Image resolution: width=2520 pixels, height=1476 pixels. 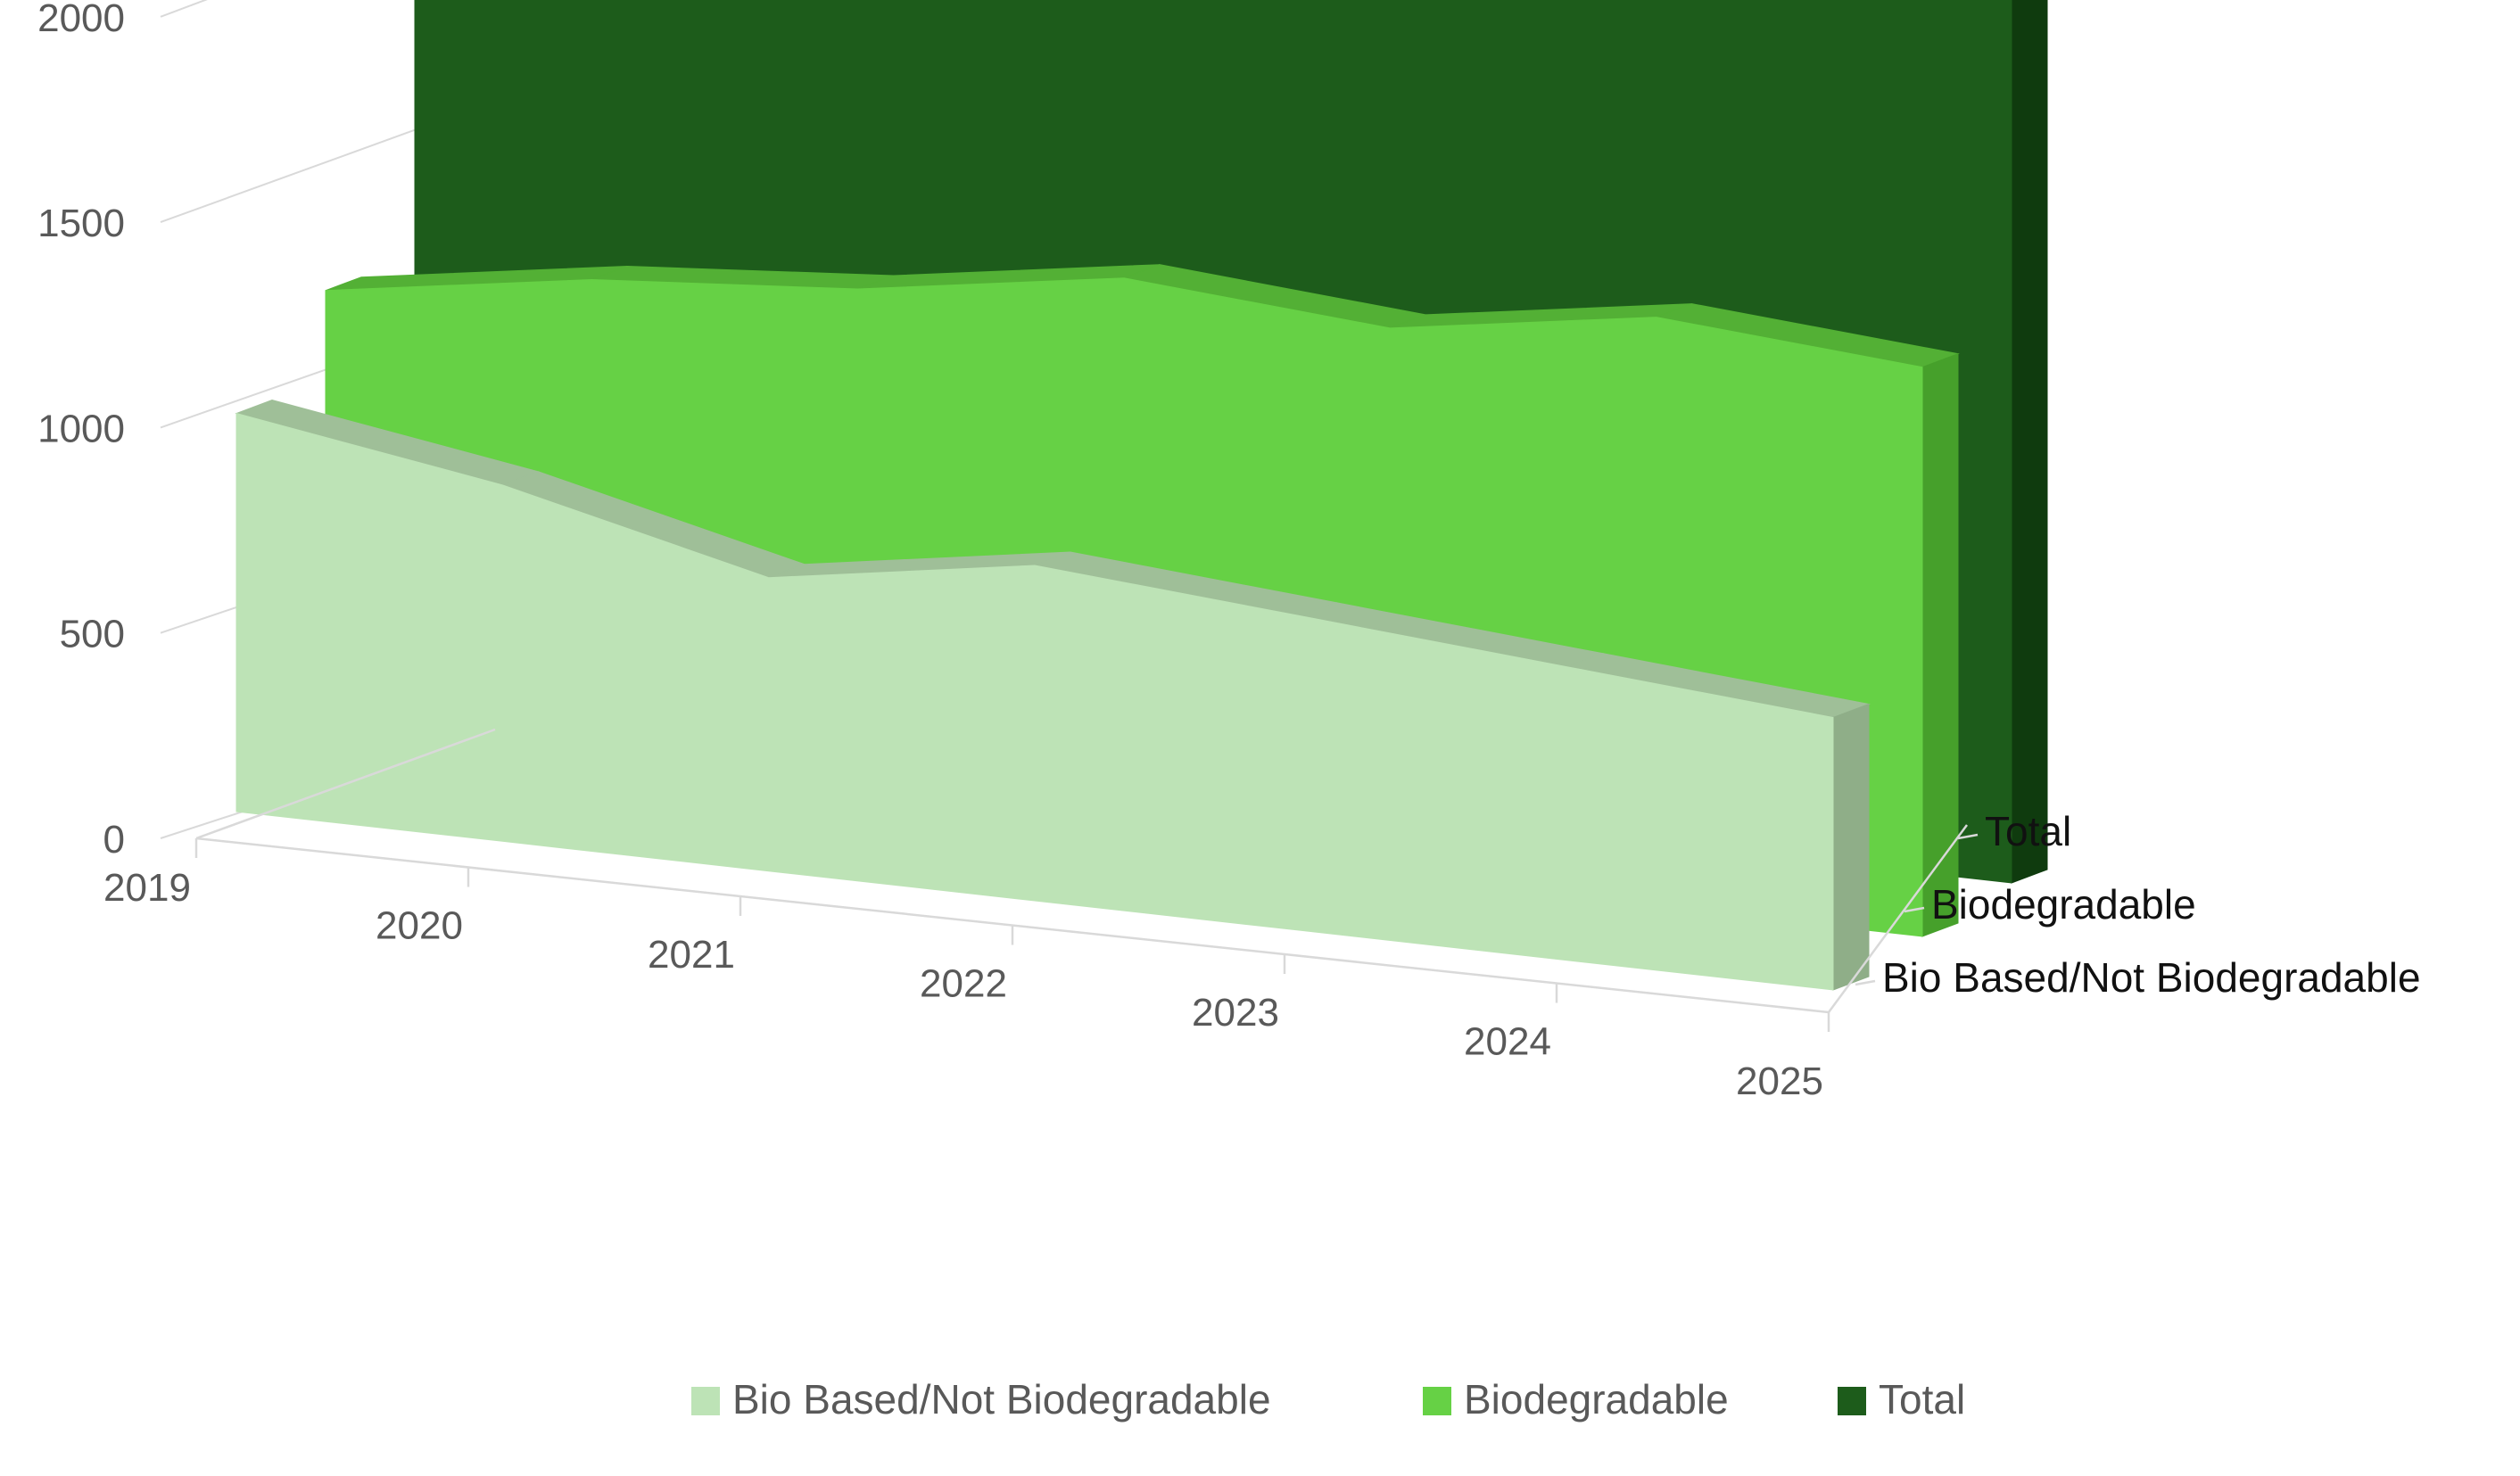 What do you see at coordinates (2063, 904) in the screenshot?
I see `depth-series-label: Biodegradable` at bounding box center [2063, 904].